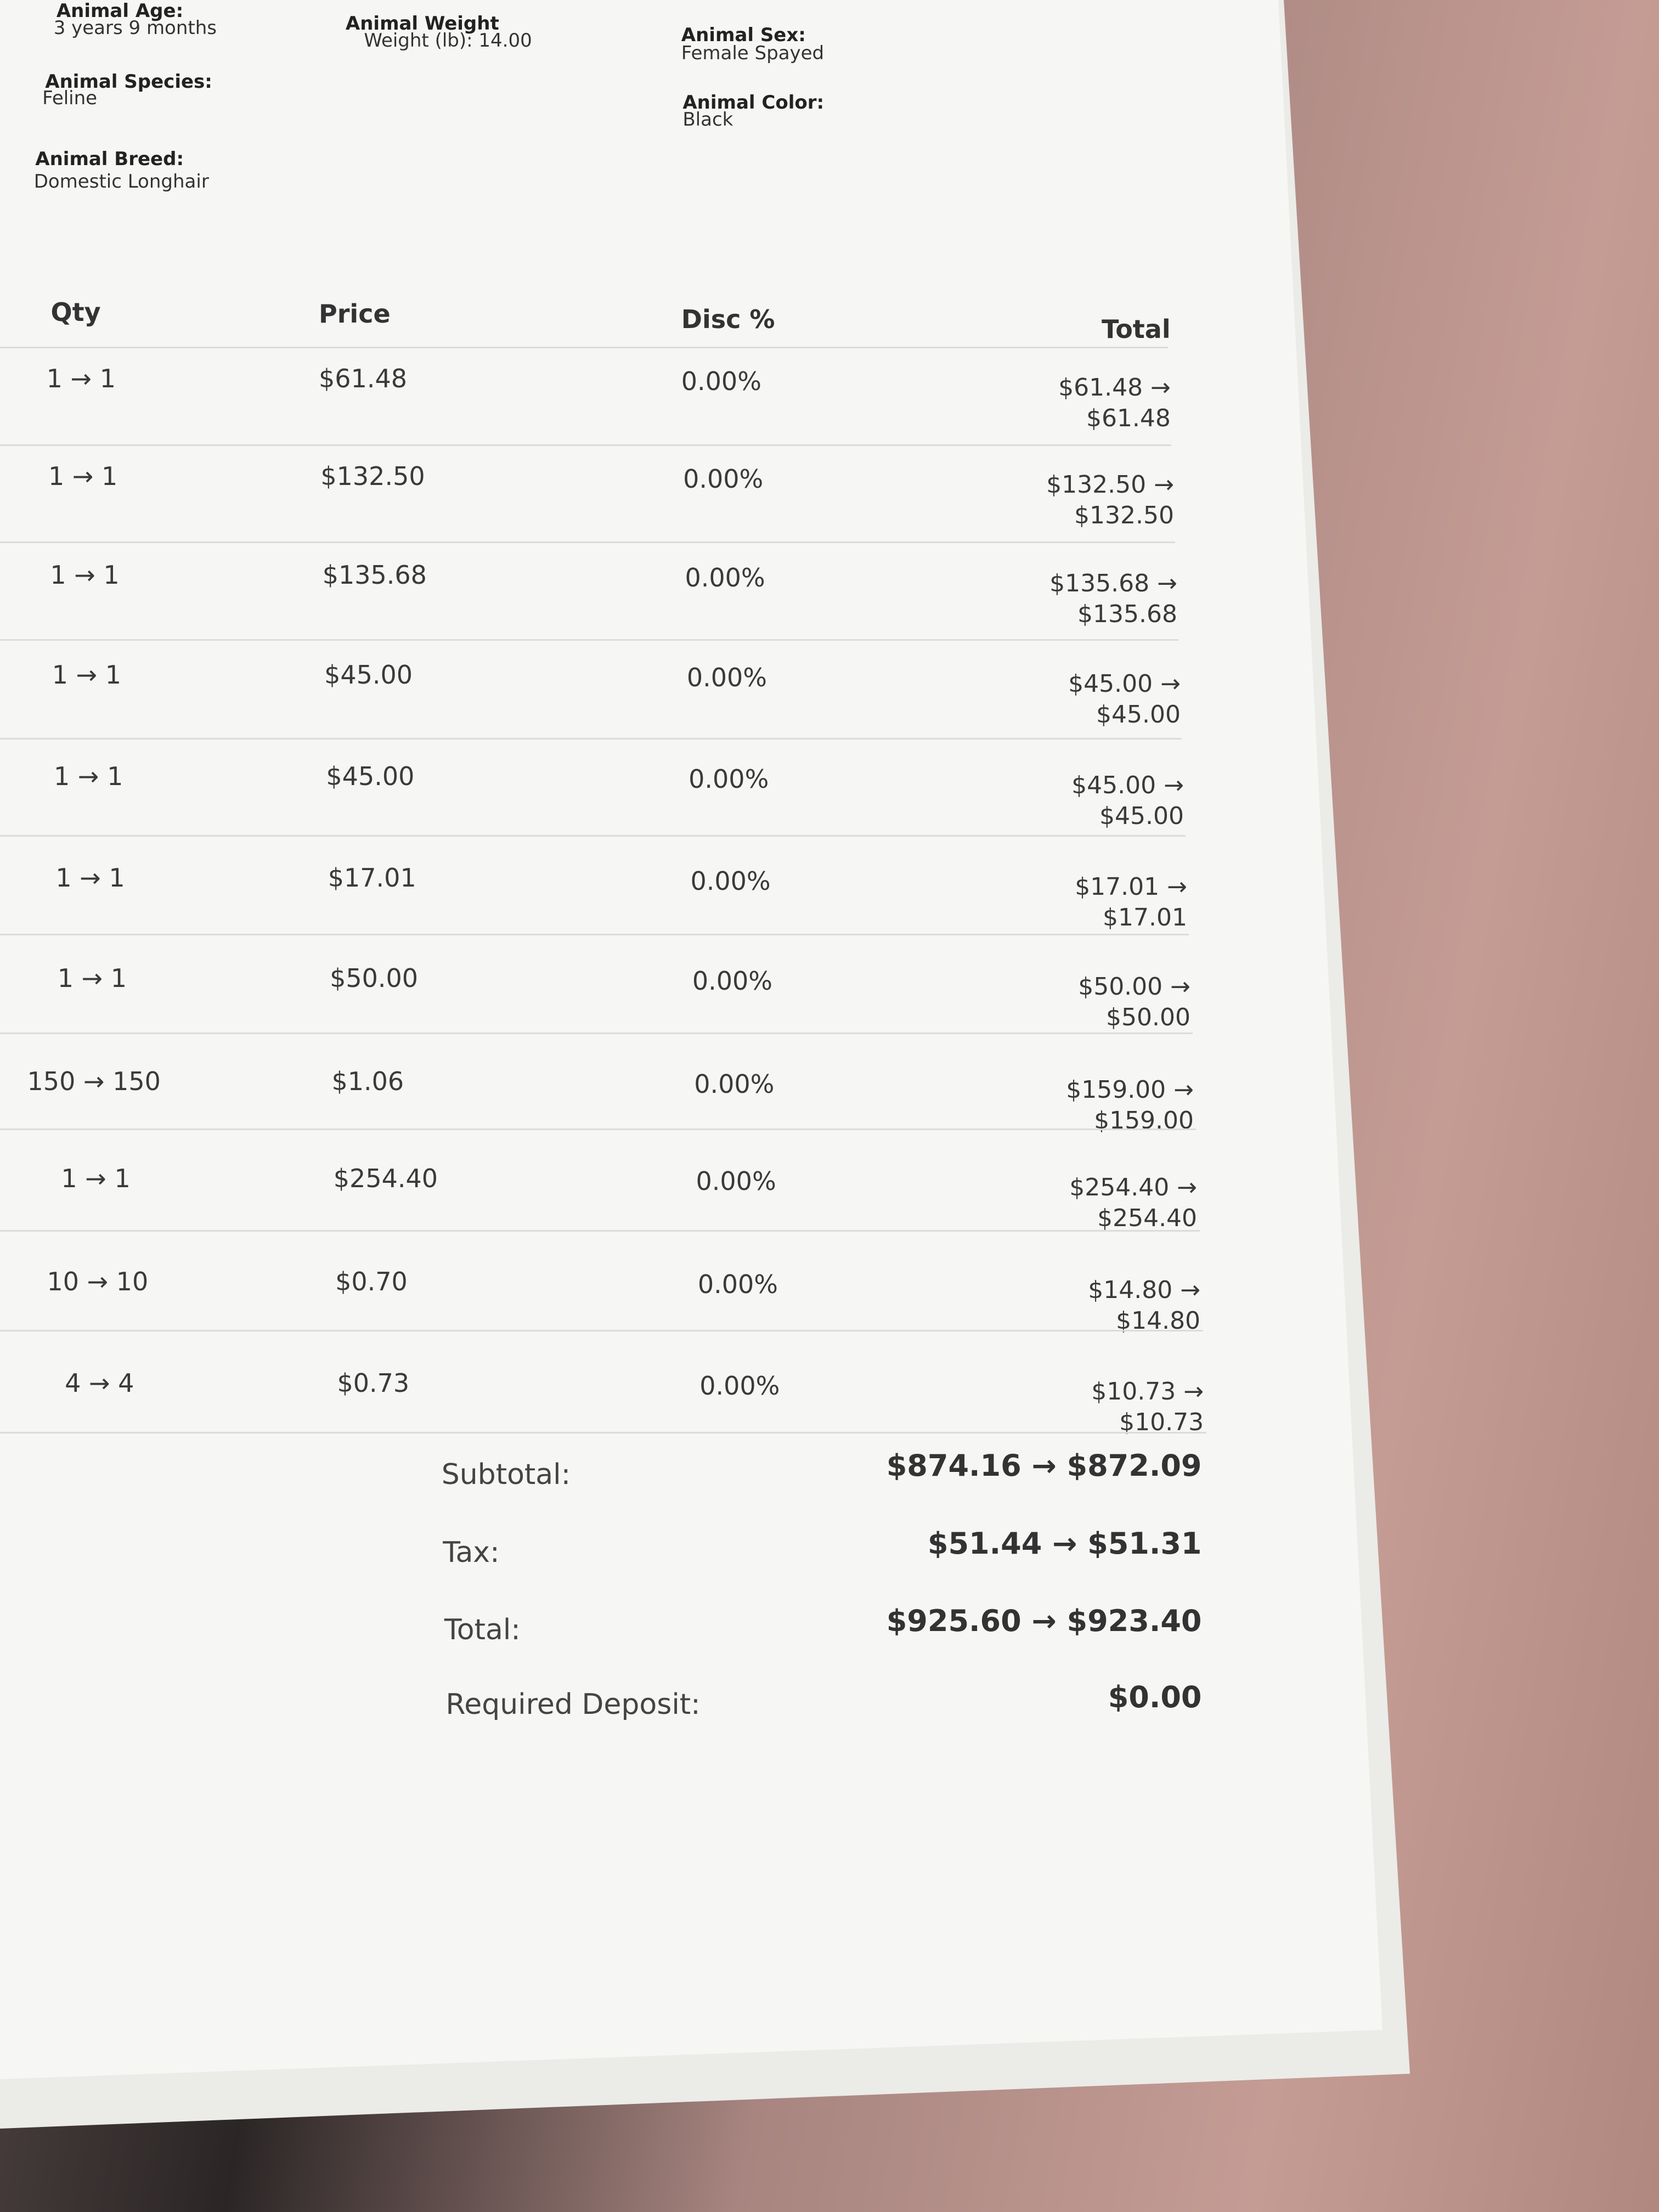 This screenshot has width=1659, height=2212. Describe the element at coordinates (110, 159) in the screenshot. I see `field-label: Animal Breed:` at that location.